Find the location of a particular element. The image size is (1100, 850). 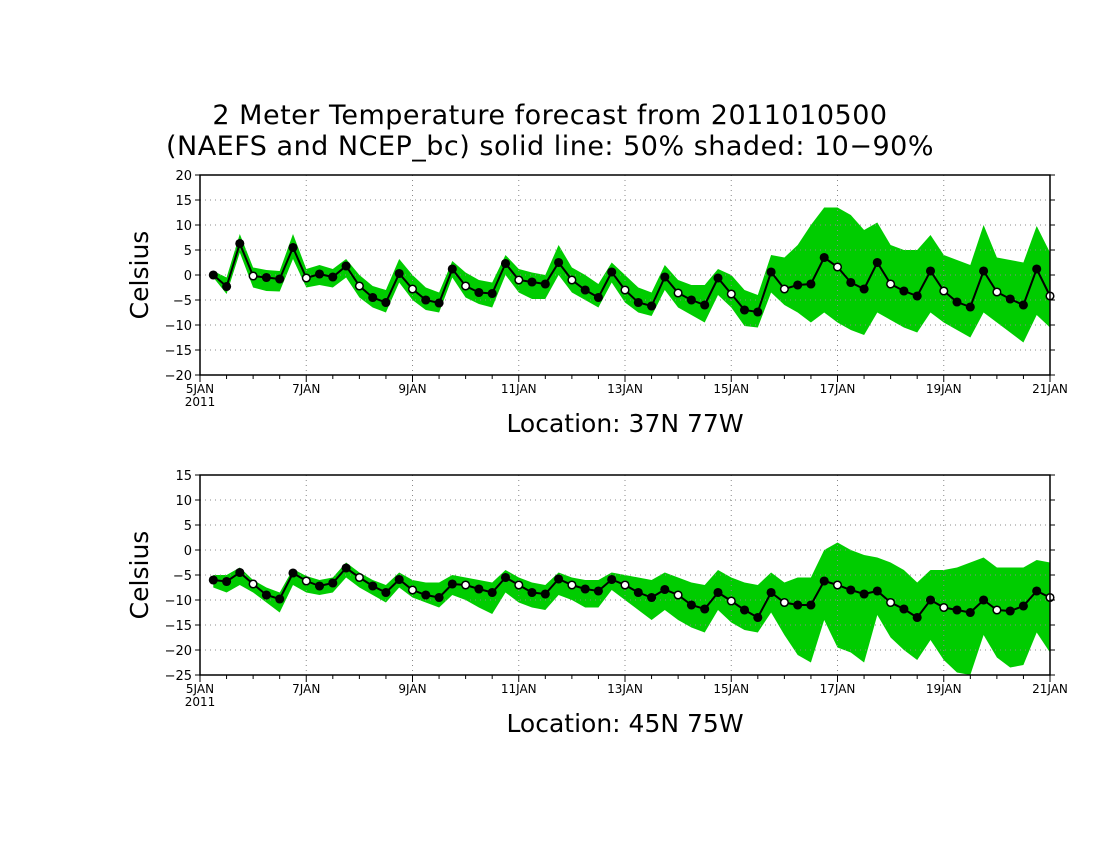

y-tick-label: 15 is located at coordinates (183, 201).